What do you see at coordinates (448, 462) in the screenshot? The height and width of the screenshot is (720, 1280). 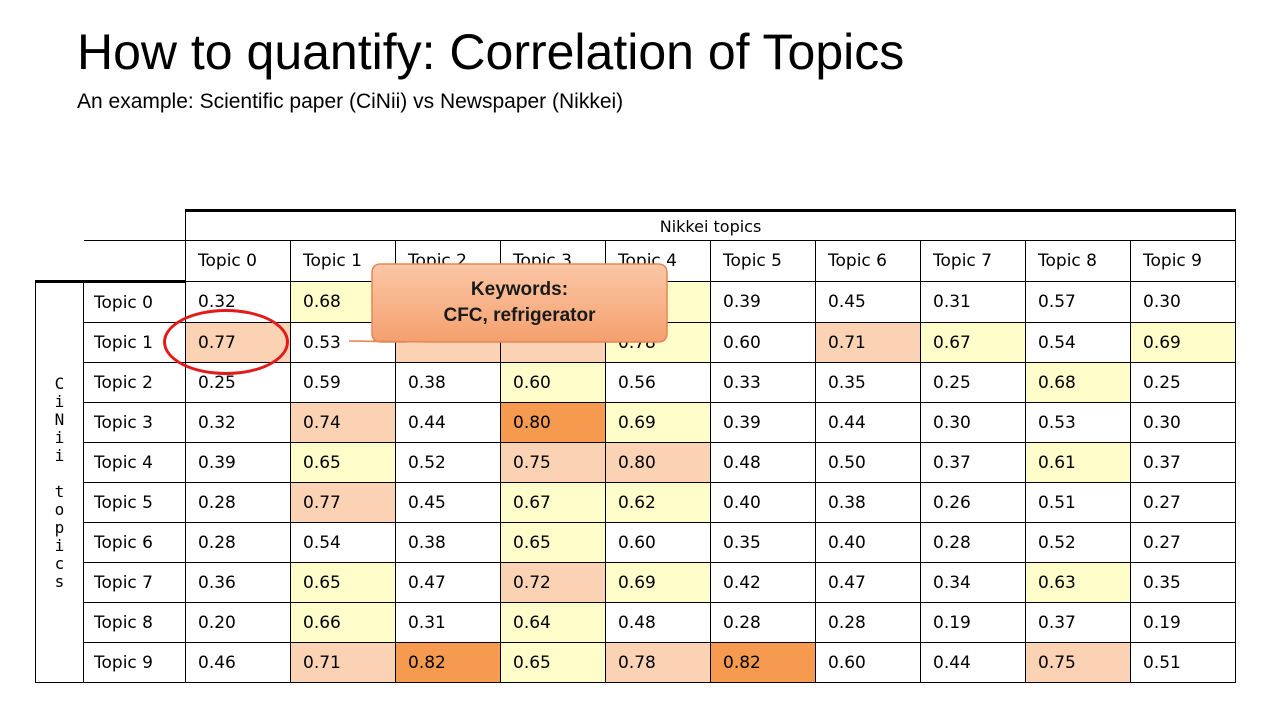 I see `correlation-cell: 0.52` at bounding box center [448, 462].